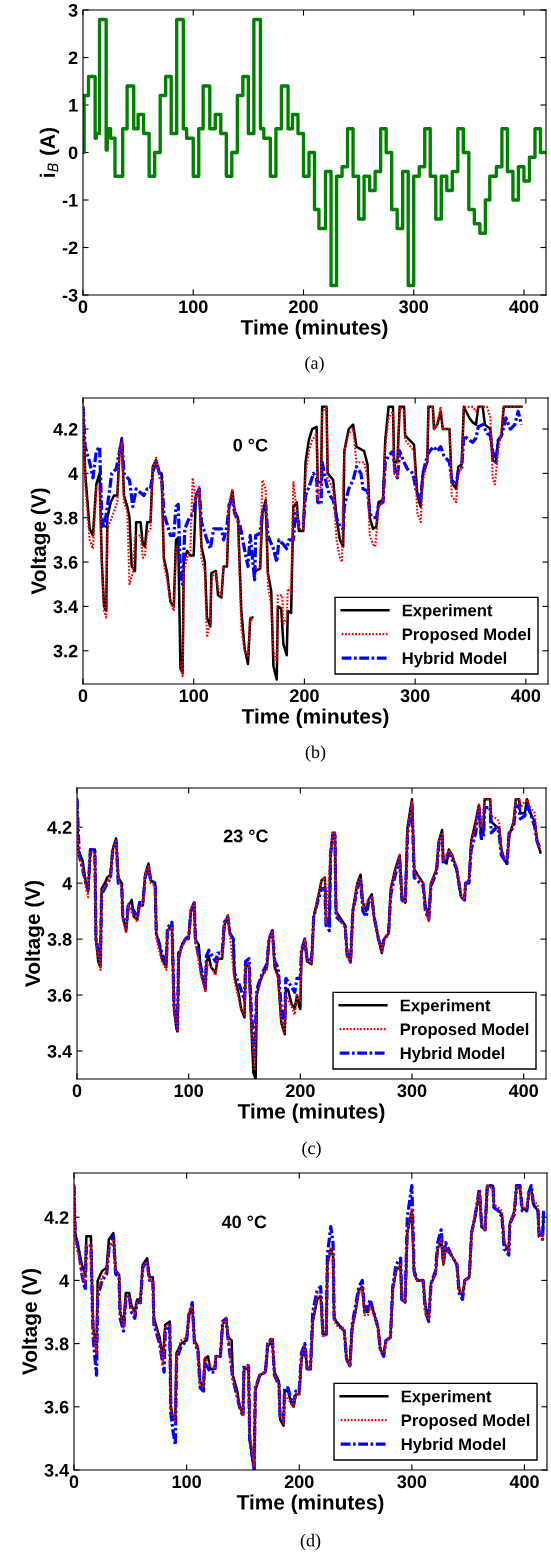 The width and height of the screenshot is (551, 1554). I want to click on y-axis-title: i$_{B}$ (A), so click(49, 152).